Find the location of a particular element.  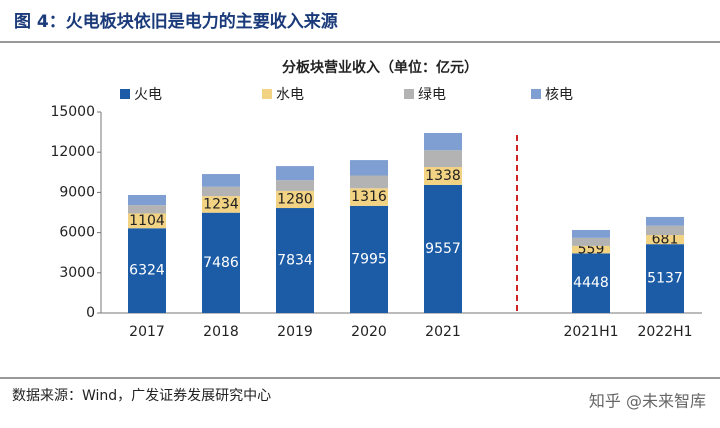

value-label: 7834 is located at coordinates (295, 261).